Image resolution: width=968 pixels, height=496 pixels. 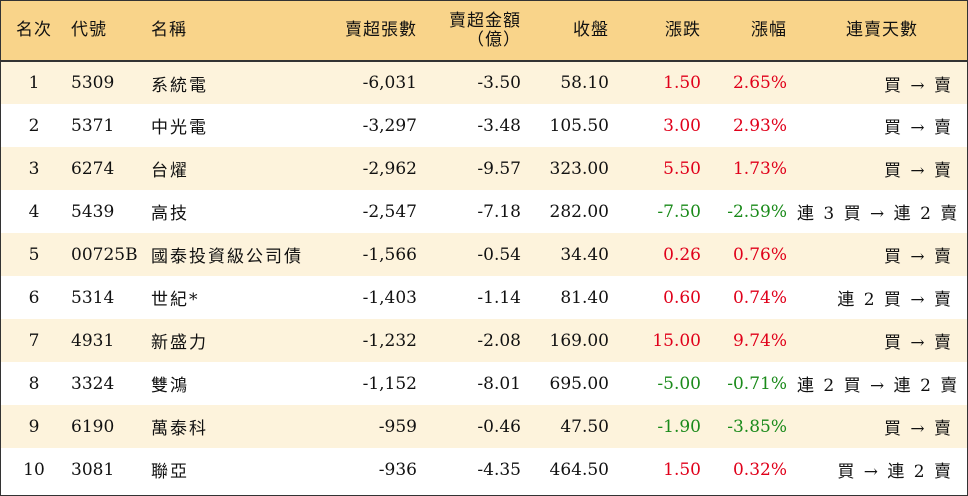 What do you see at coordinates (499, 383) in the screenshot?
I see `cell-net-sell-amount: -8.01` at bounding box center [499, 383].